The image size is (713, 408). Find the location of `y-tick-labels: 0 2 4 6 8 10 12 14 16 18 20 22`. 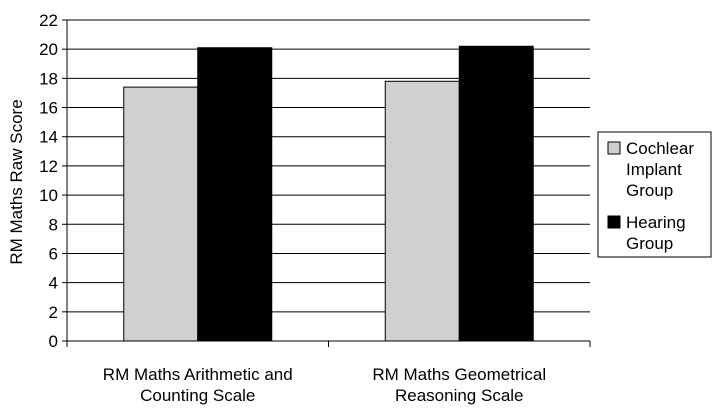

y-tick-labels: 0 2 4 6 8 10 12 14 16 18 20 22 is located at coordinates (48, 181).